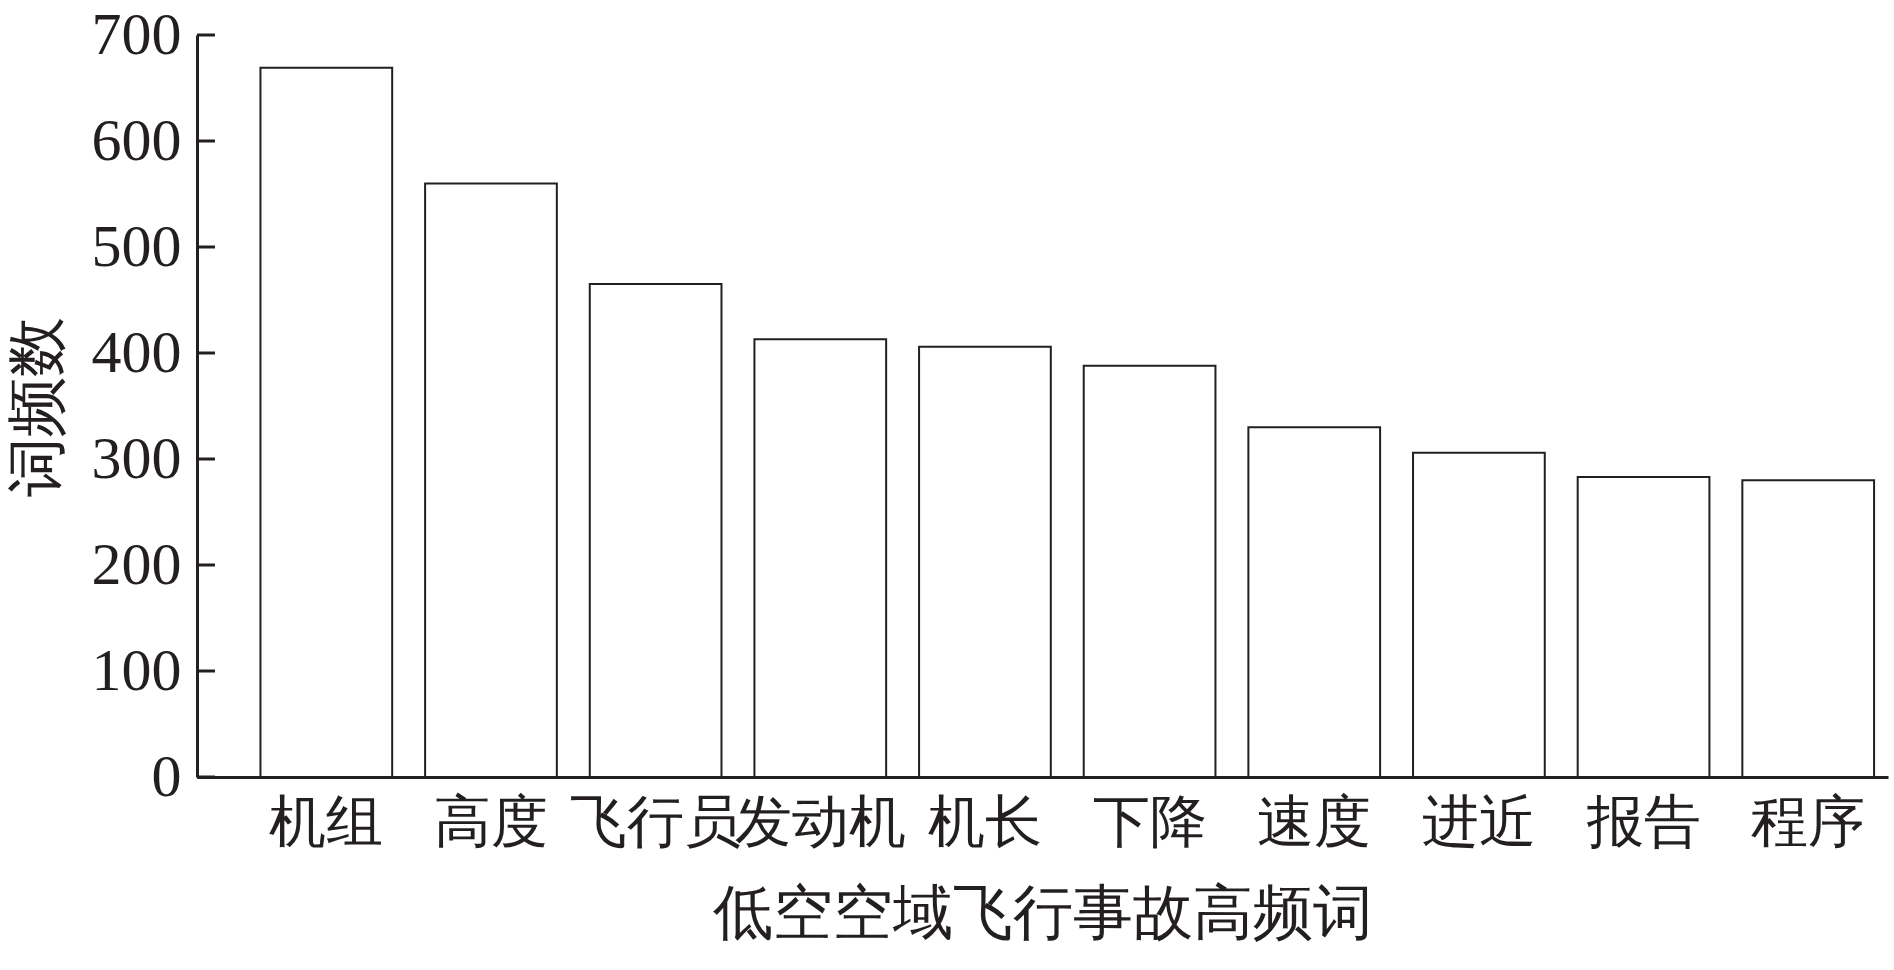 The image size is (1894, 970). I want to click on y-tick-label: 300, so click(136, 457).